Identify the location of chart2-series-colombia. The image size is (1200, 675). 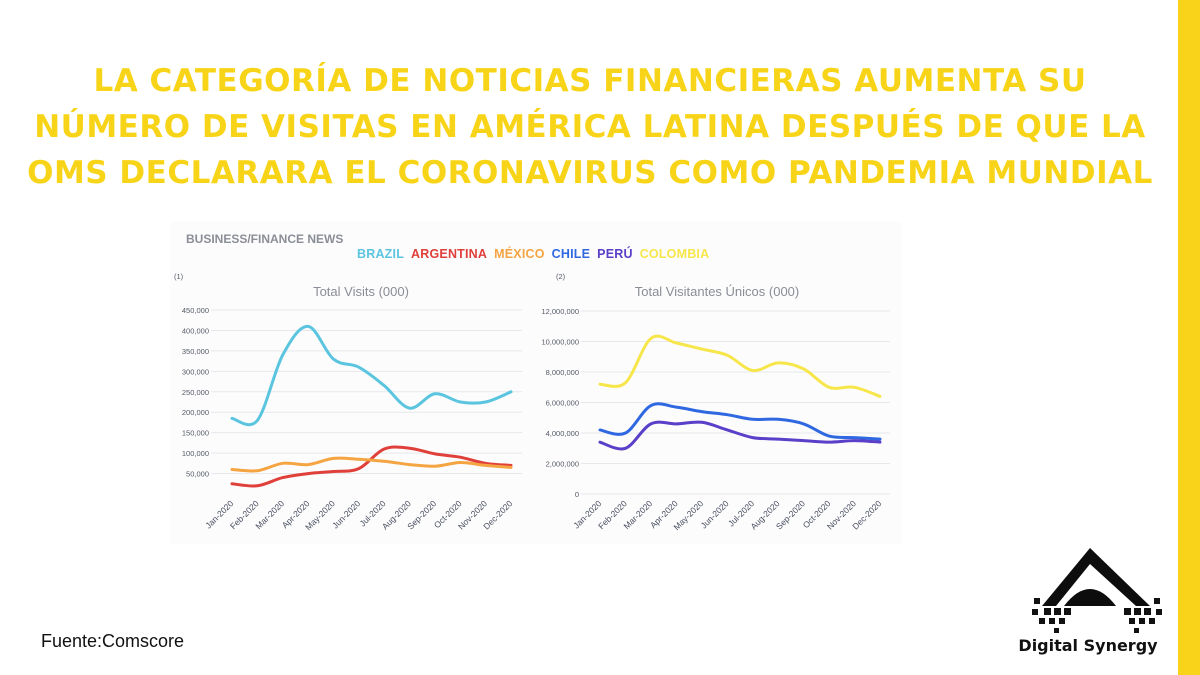
(740, 366).